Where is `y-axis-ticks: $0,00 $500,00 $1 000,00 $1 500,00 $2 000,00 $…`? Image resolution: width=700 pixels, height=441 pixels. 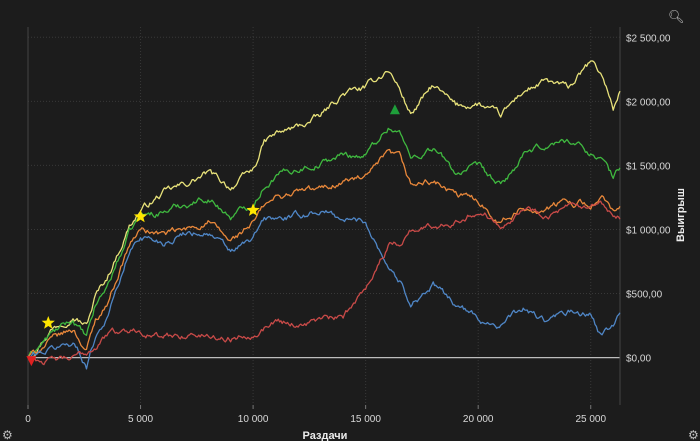 y-axis-ticks: $0,00 $500,00 $1 000,00 $1 500,00 $2 000,00 $… is located at coordinates (648, 198).